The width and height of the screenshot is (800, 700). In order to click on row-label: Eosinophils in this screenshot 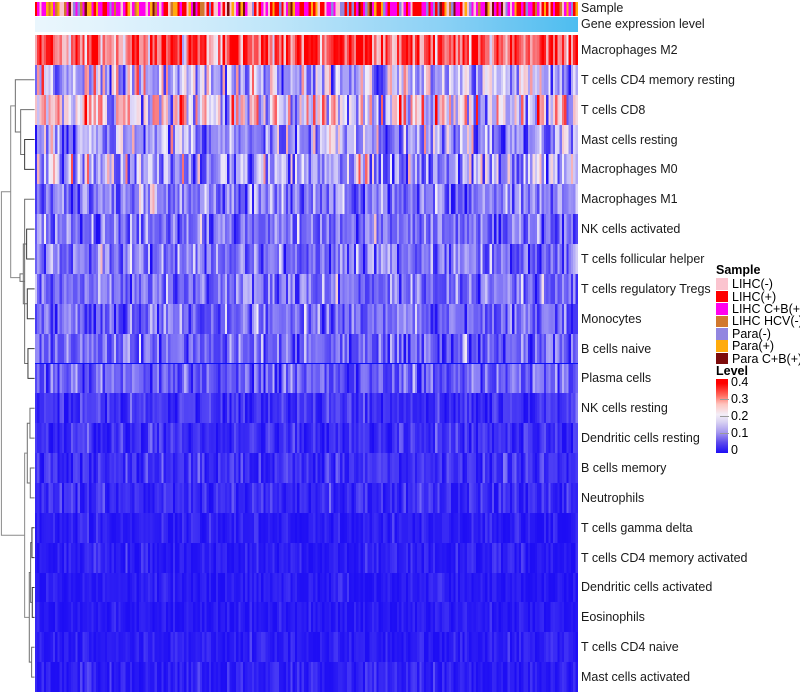, I will do `click(613, 617)`.